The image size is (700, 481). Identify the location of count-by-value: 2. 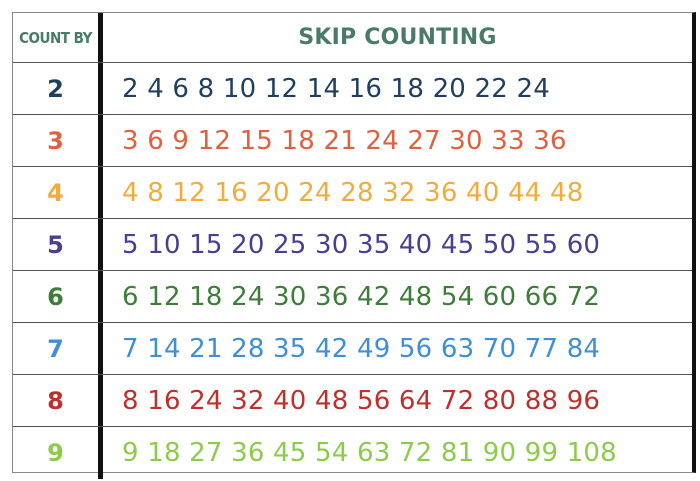
(58, 88).